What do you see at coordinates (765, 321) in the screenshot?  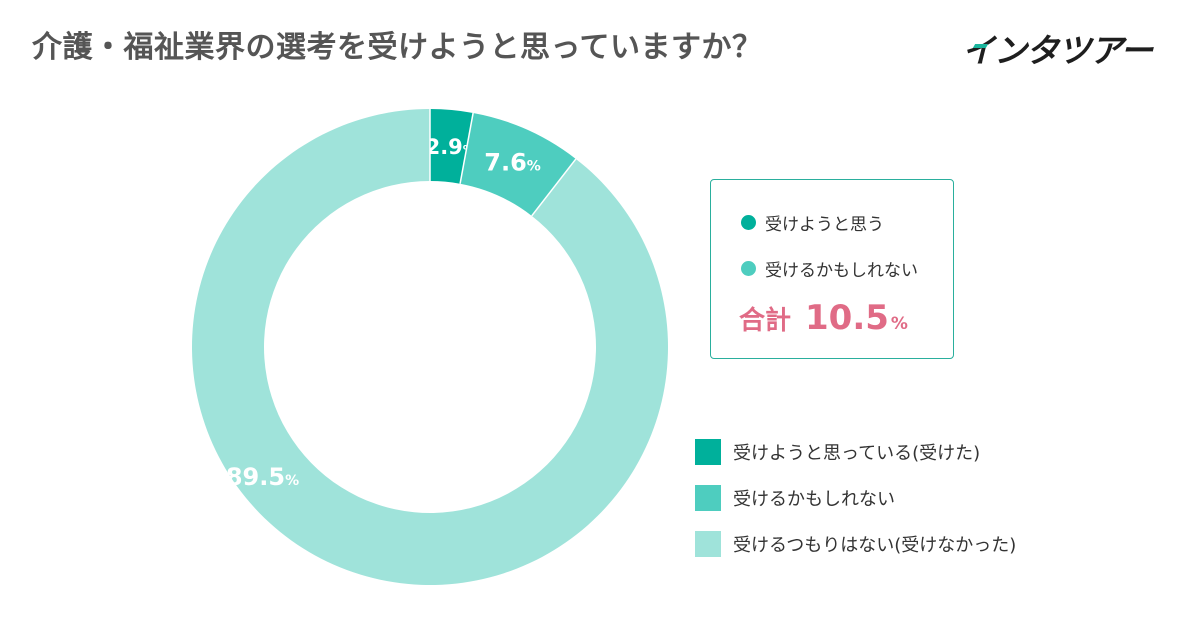 I see `total-label: 合計` at bounding box center [765, 321].